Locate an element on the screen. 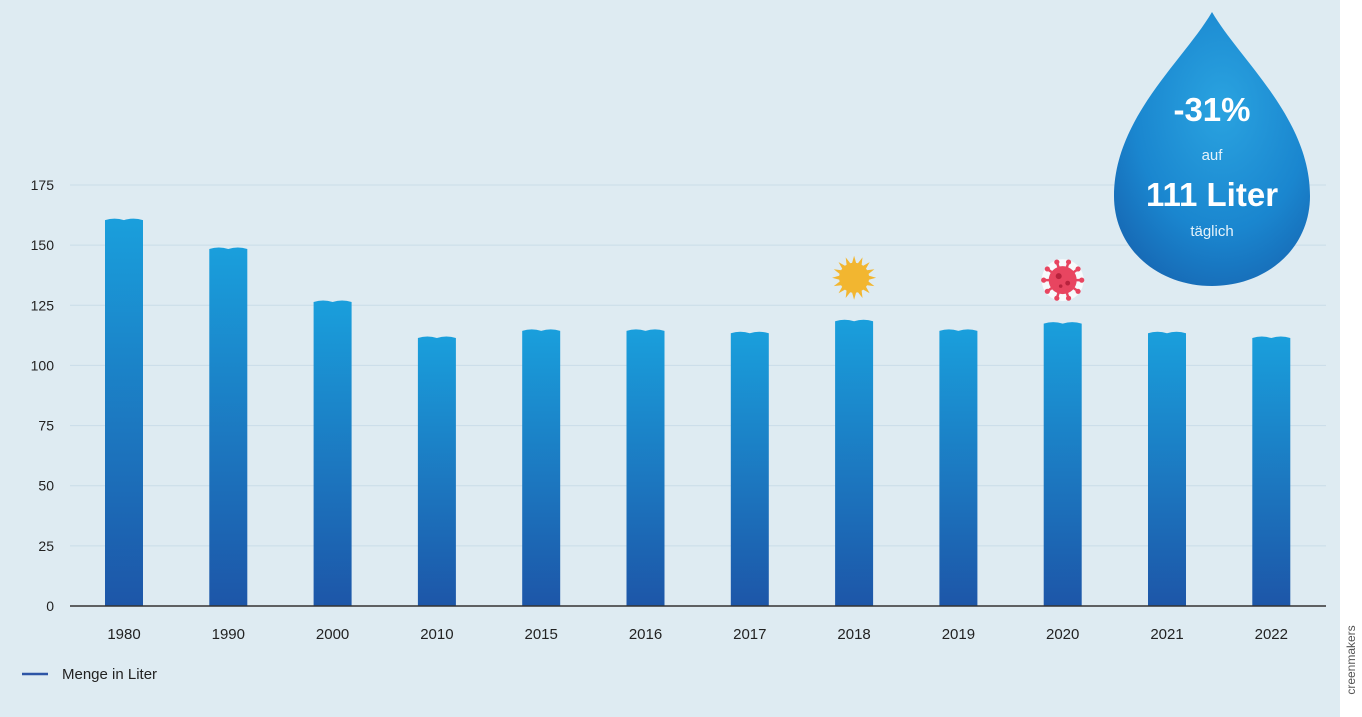 The image size is (1362, 717). y-tick-label: 100 is located at coordinates (43, 365).